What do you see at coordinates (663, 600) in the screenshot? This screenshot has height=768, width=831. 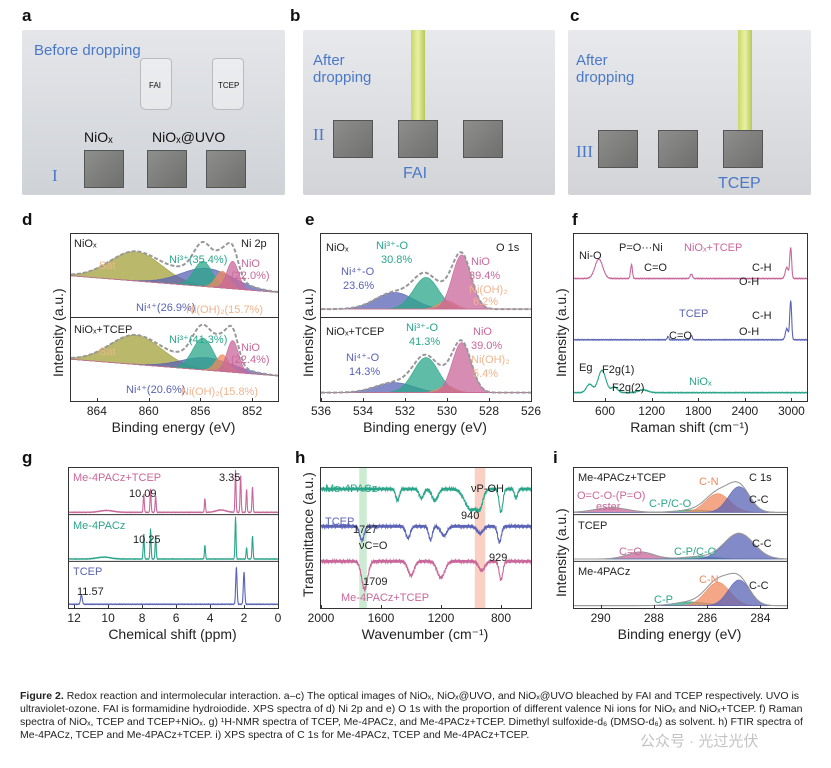 I see `annotation: C-P` at bounding box center [663, 600].